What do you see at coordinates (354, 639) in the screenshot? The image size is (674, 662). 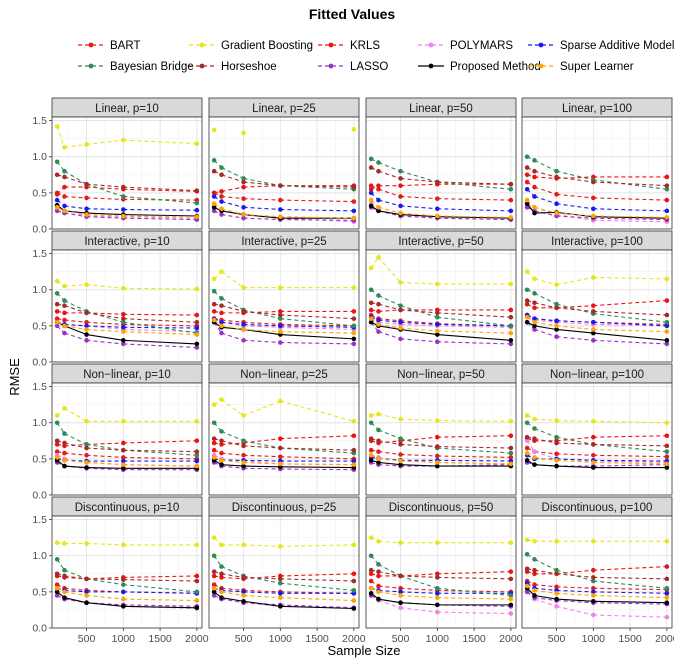 I see `x-tick-label: 2000` at bounding box center [354, 639].